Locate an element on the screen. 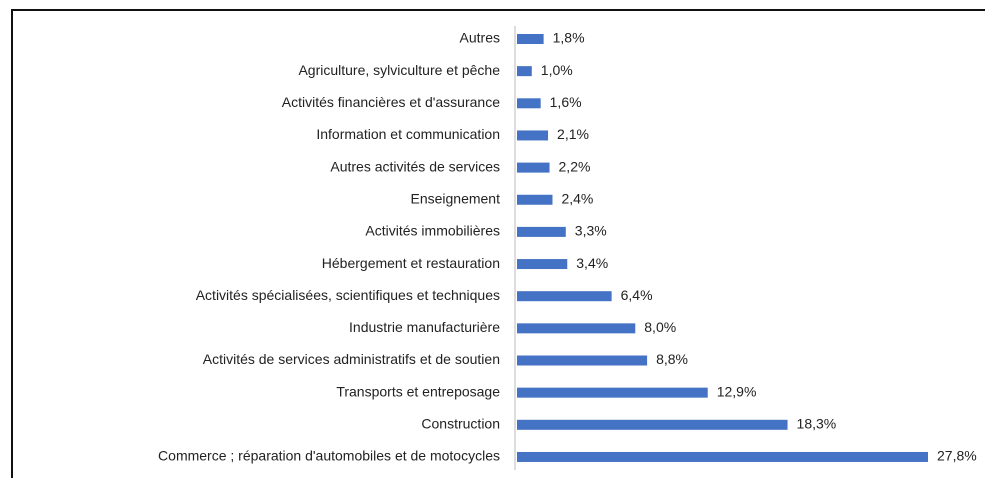  category-label: Enseignement is located at coordinates (455, 198).